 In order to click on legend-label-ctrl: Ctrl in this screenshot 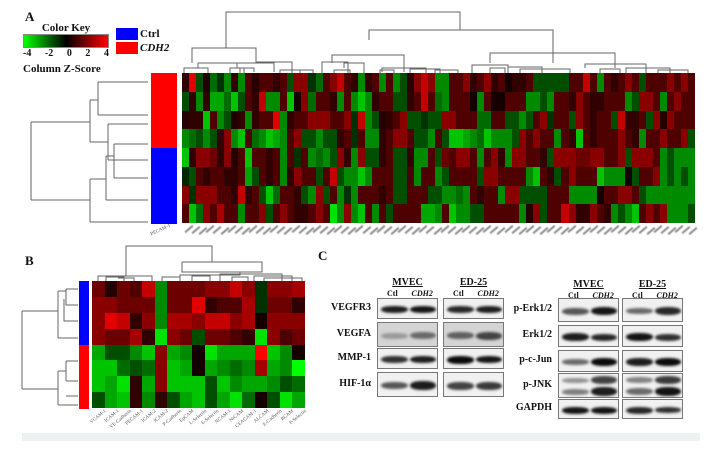, I will do `click(150, 34)`.